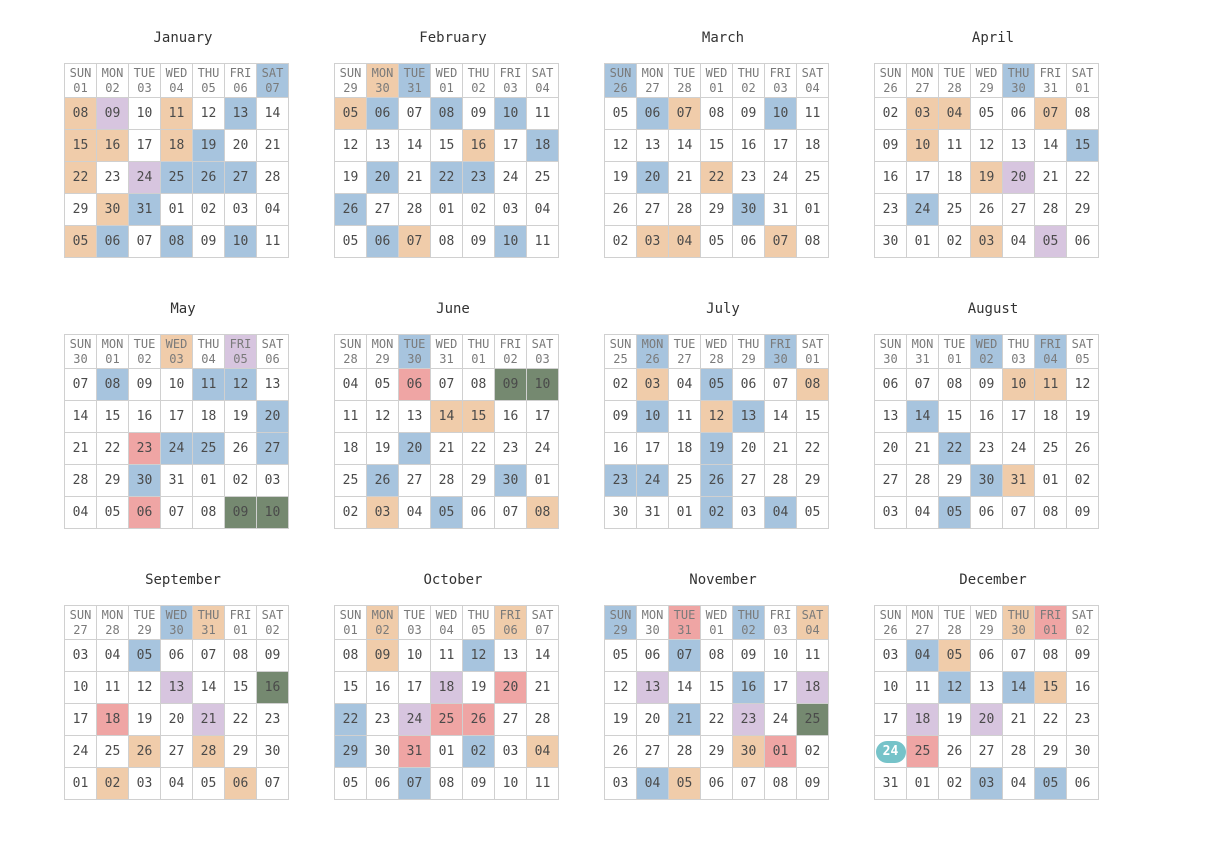 The image size is (1211, 862). What do you see at coordinates (1082, 719) in the screenshot?
I see `day-cell: 23` at bounding box center [1082, 719].